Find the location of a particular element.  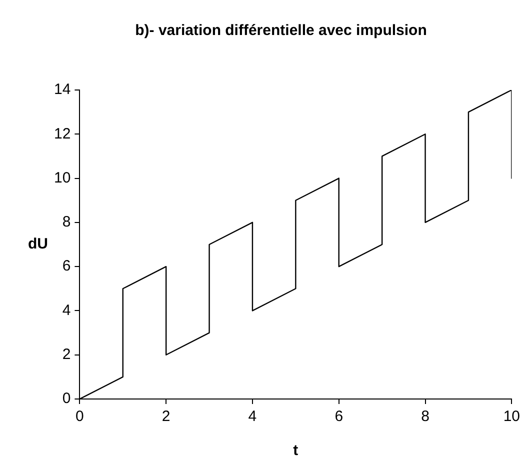

y-tick-label: 2 is located at coordinates (66, 354).